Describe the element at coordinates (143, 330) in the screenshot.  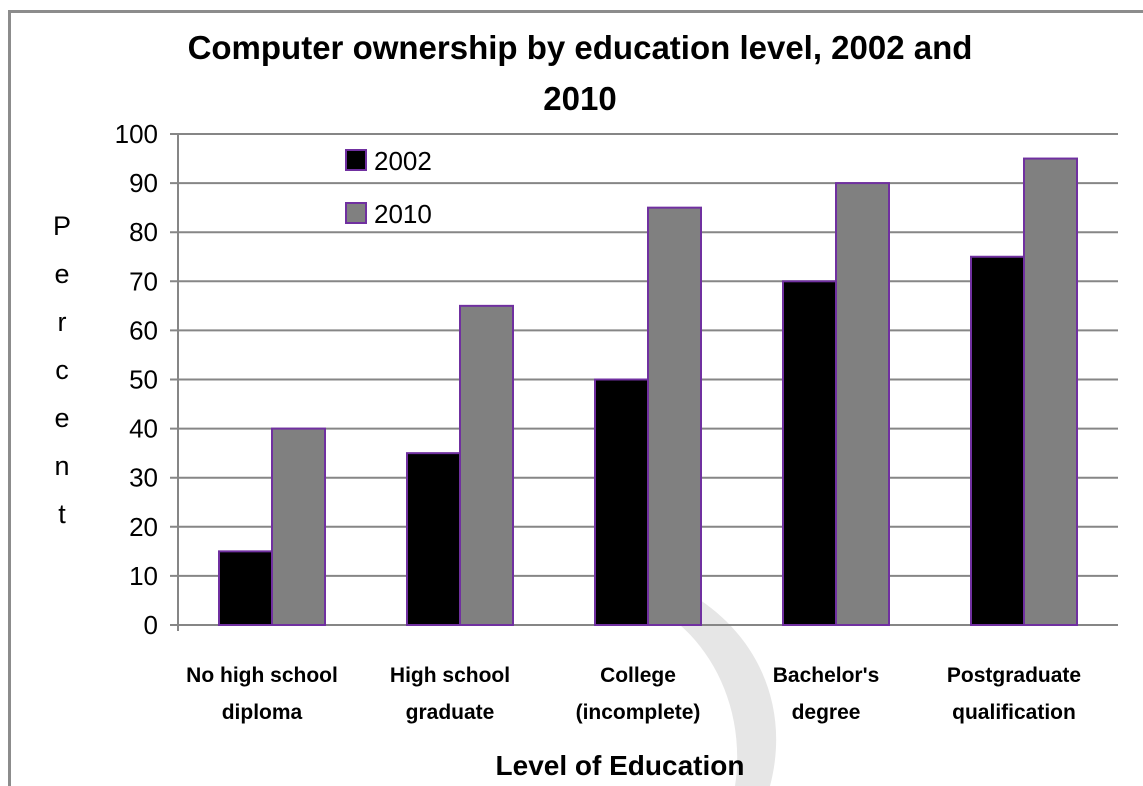
I see `y-tick-label: 60` at that location.